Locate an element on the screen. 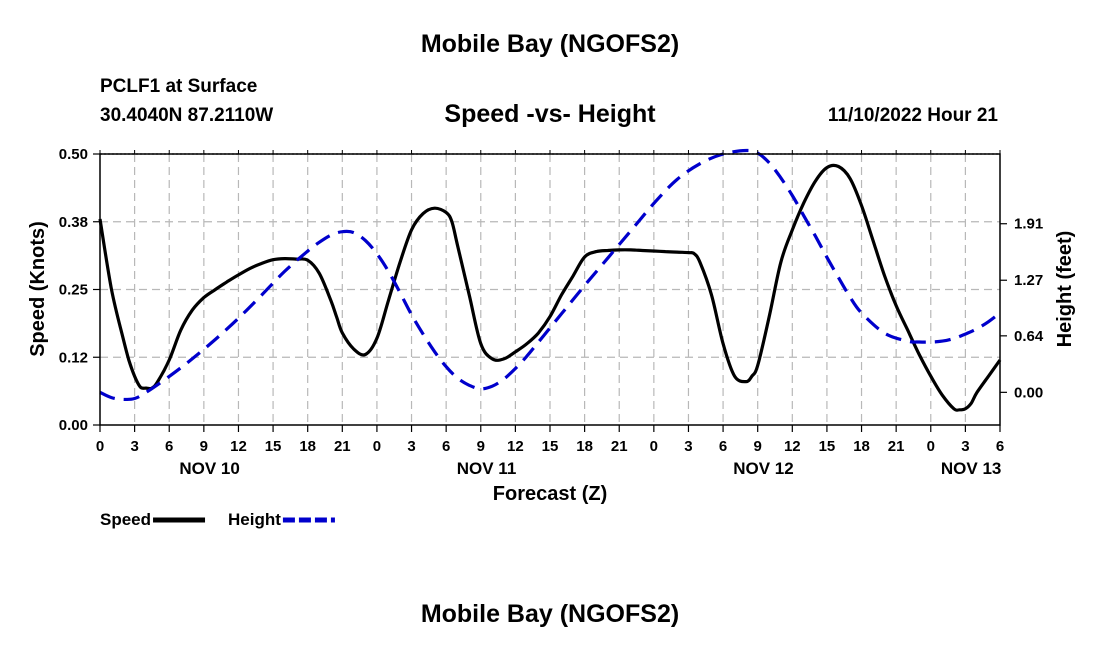  y-left-tick-label: 0.25 is located at coordinates (73, 290).